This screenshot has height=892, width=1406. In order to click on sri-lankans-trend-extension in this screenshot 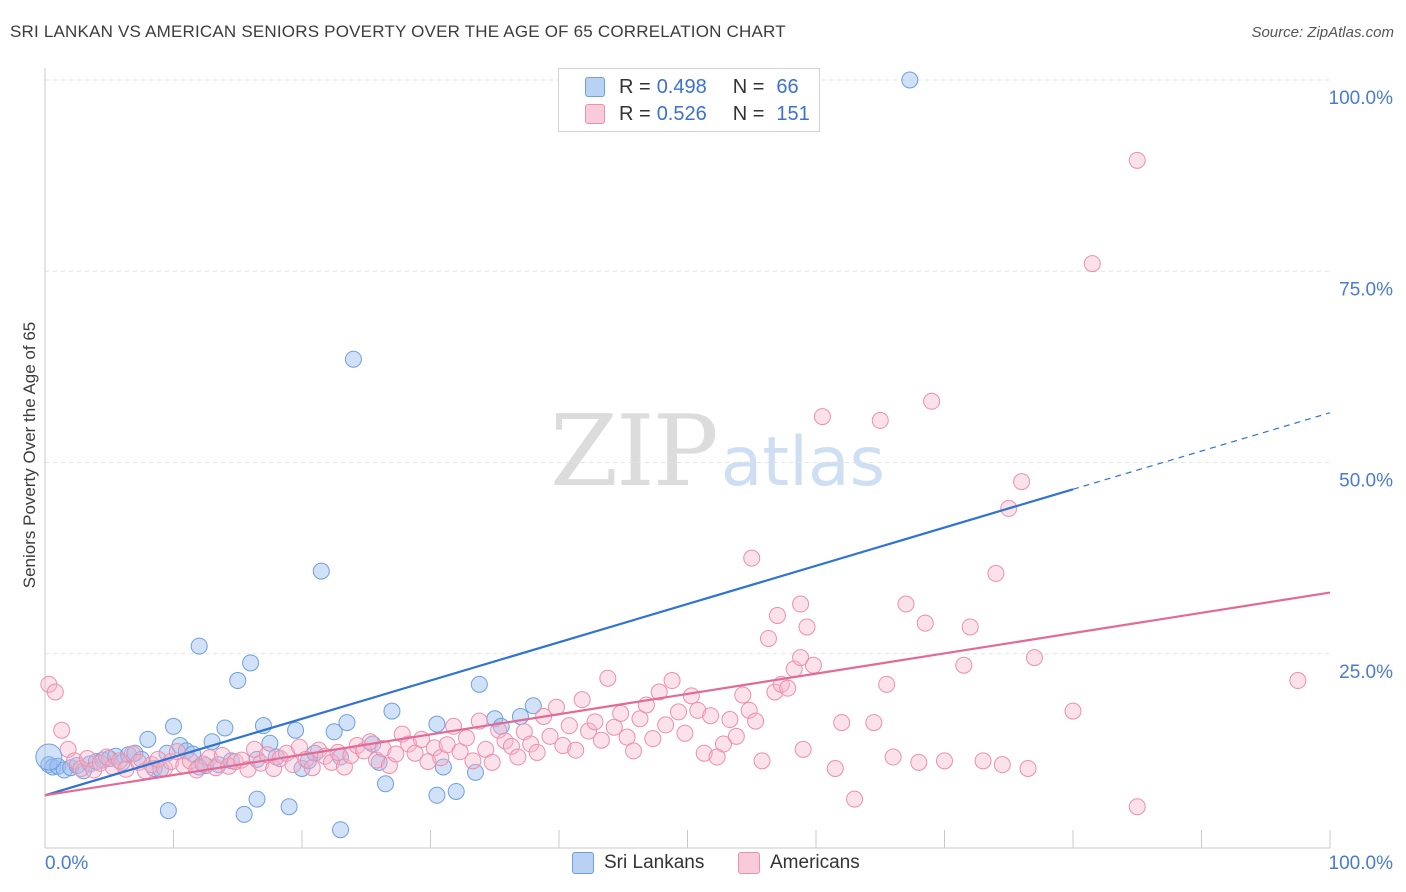, I will do `click(1201, 451)`.